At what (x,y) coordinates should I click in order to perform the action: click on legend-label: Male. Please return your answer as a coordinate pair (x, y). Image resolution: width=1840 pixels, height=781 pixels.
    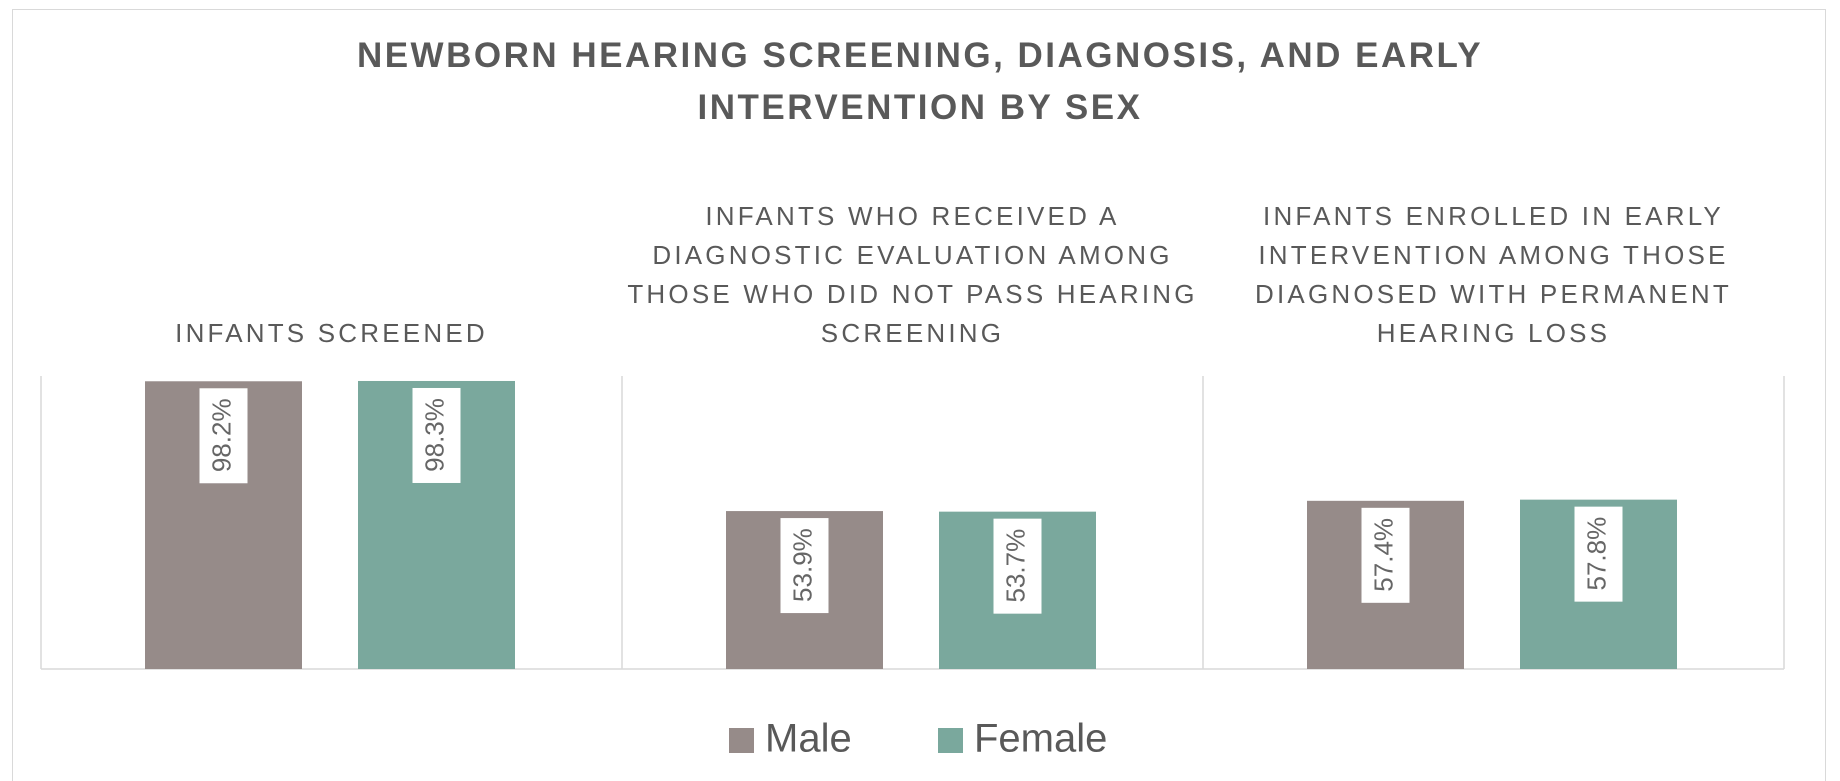
    Looking at the image, I should click on (808, 739).